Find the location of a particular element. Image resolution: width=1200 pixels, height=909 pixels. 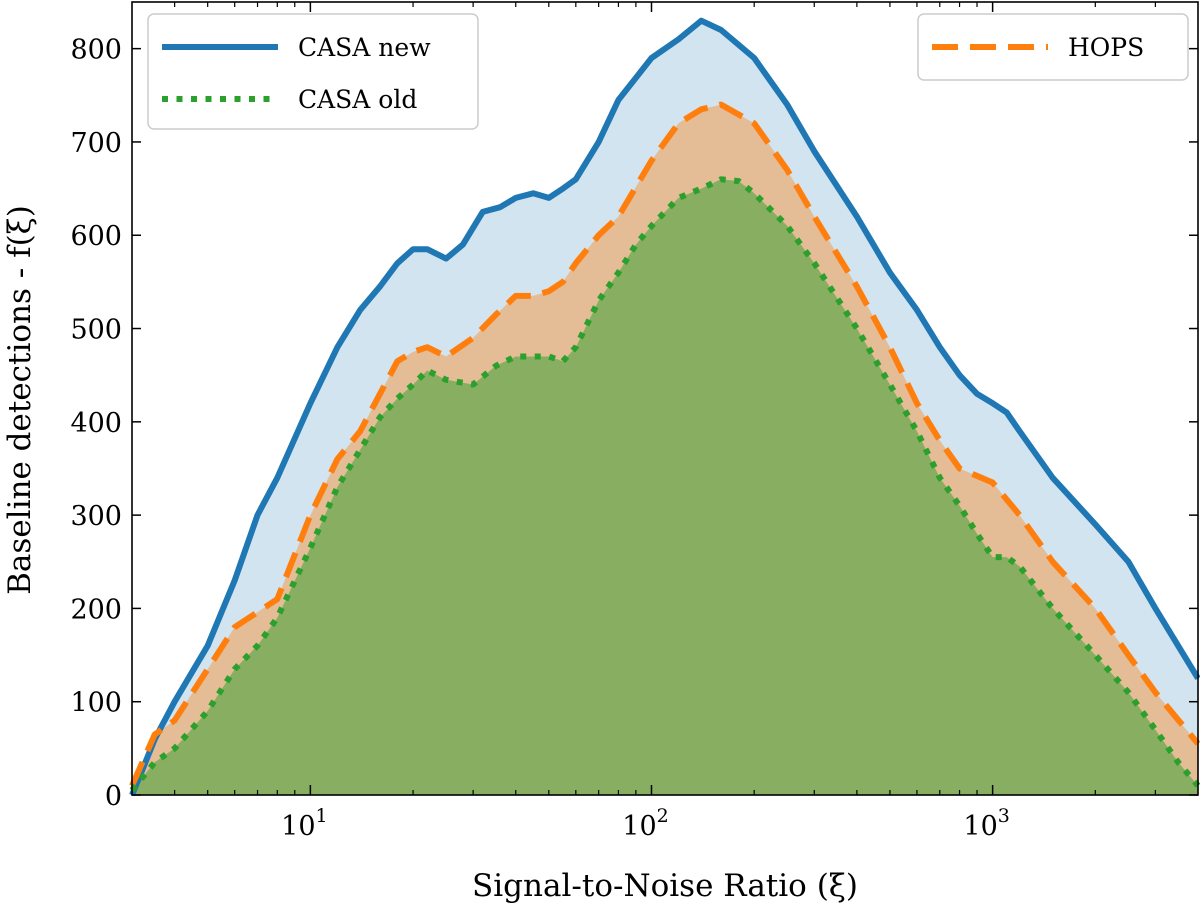

legend-right-frame is located at coordinates (1053, 47).